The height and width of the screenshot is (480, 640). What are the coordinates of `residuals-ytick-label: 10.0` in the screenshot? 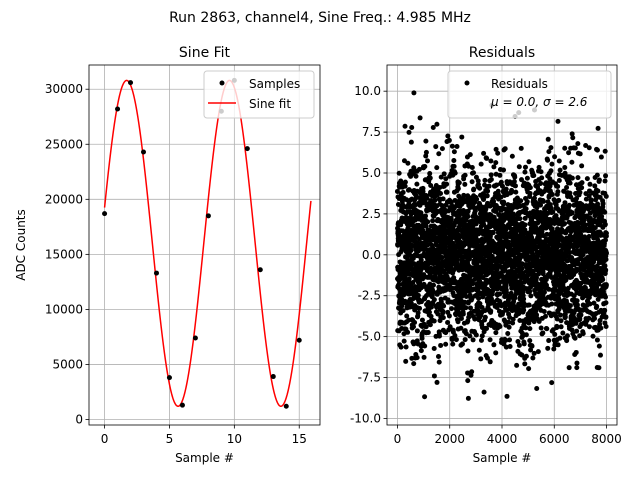 It's located at (367, 91).